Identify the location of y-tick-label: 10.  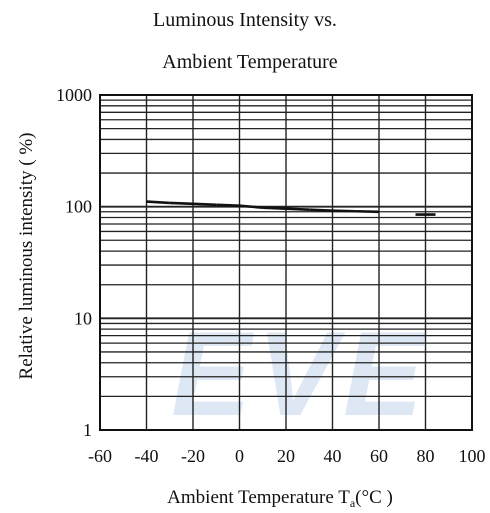
(83, 318).